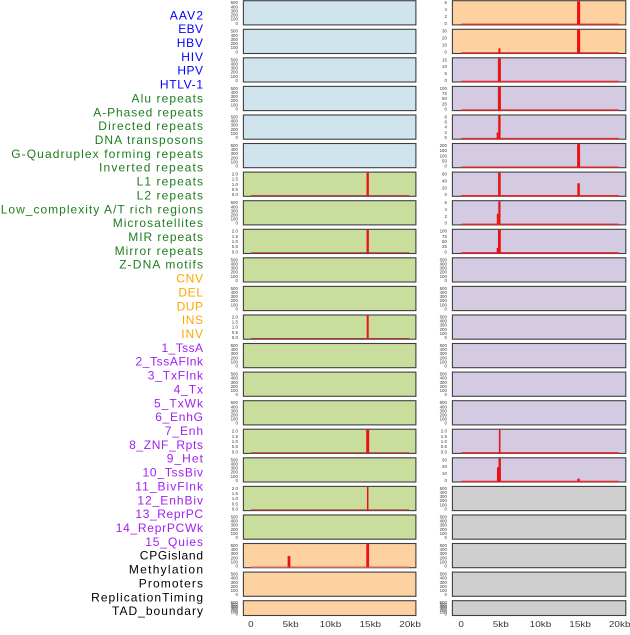  I want to click on svg-text: 9_Het, so click(185, 459).